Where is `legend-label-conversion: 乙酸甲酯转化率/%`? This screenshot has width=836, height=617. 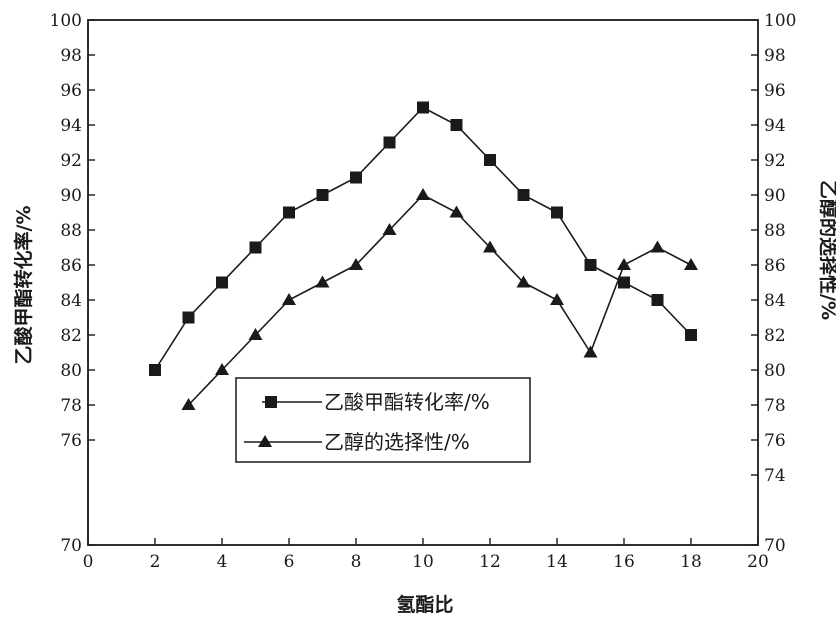
legend-label-conversion: 乙酸甲酯转化率/% is located at coordinates (407, 402).